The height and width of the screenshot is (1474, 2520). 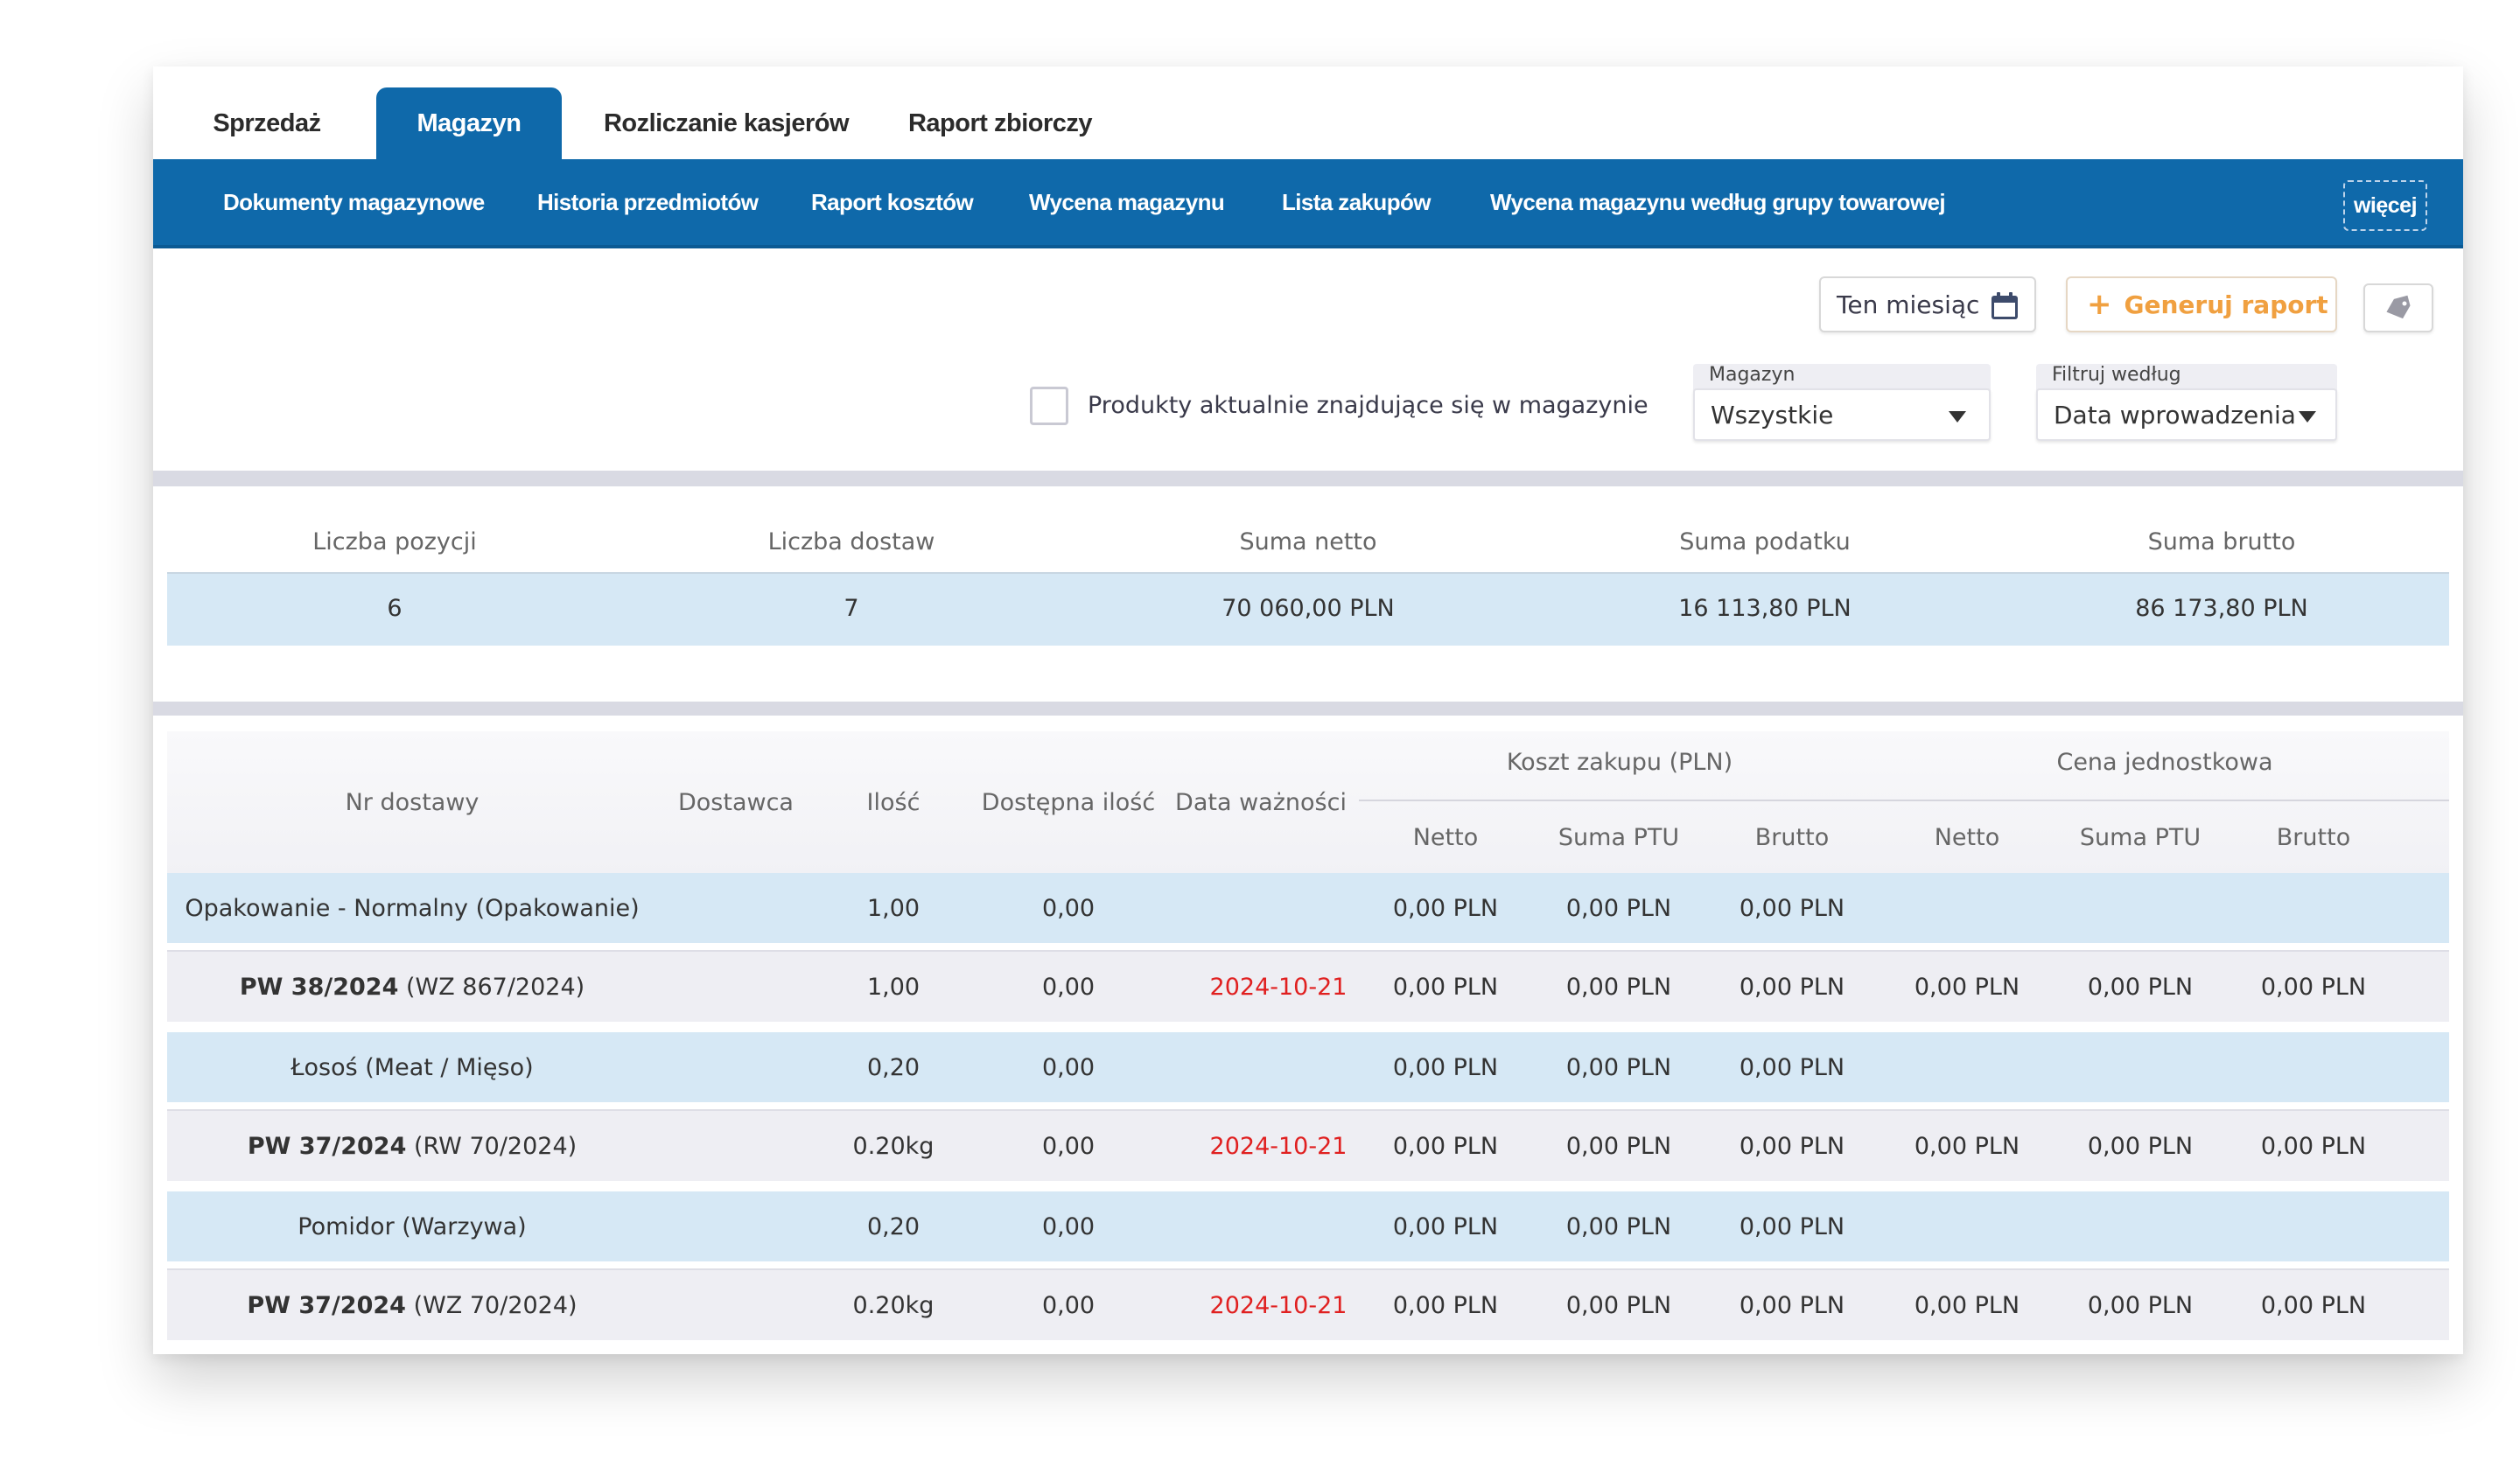 I want to click on subnav-wycena-magazynu: Wycena magazynu, so click(x=1127, y=201).